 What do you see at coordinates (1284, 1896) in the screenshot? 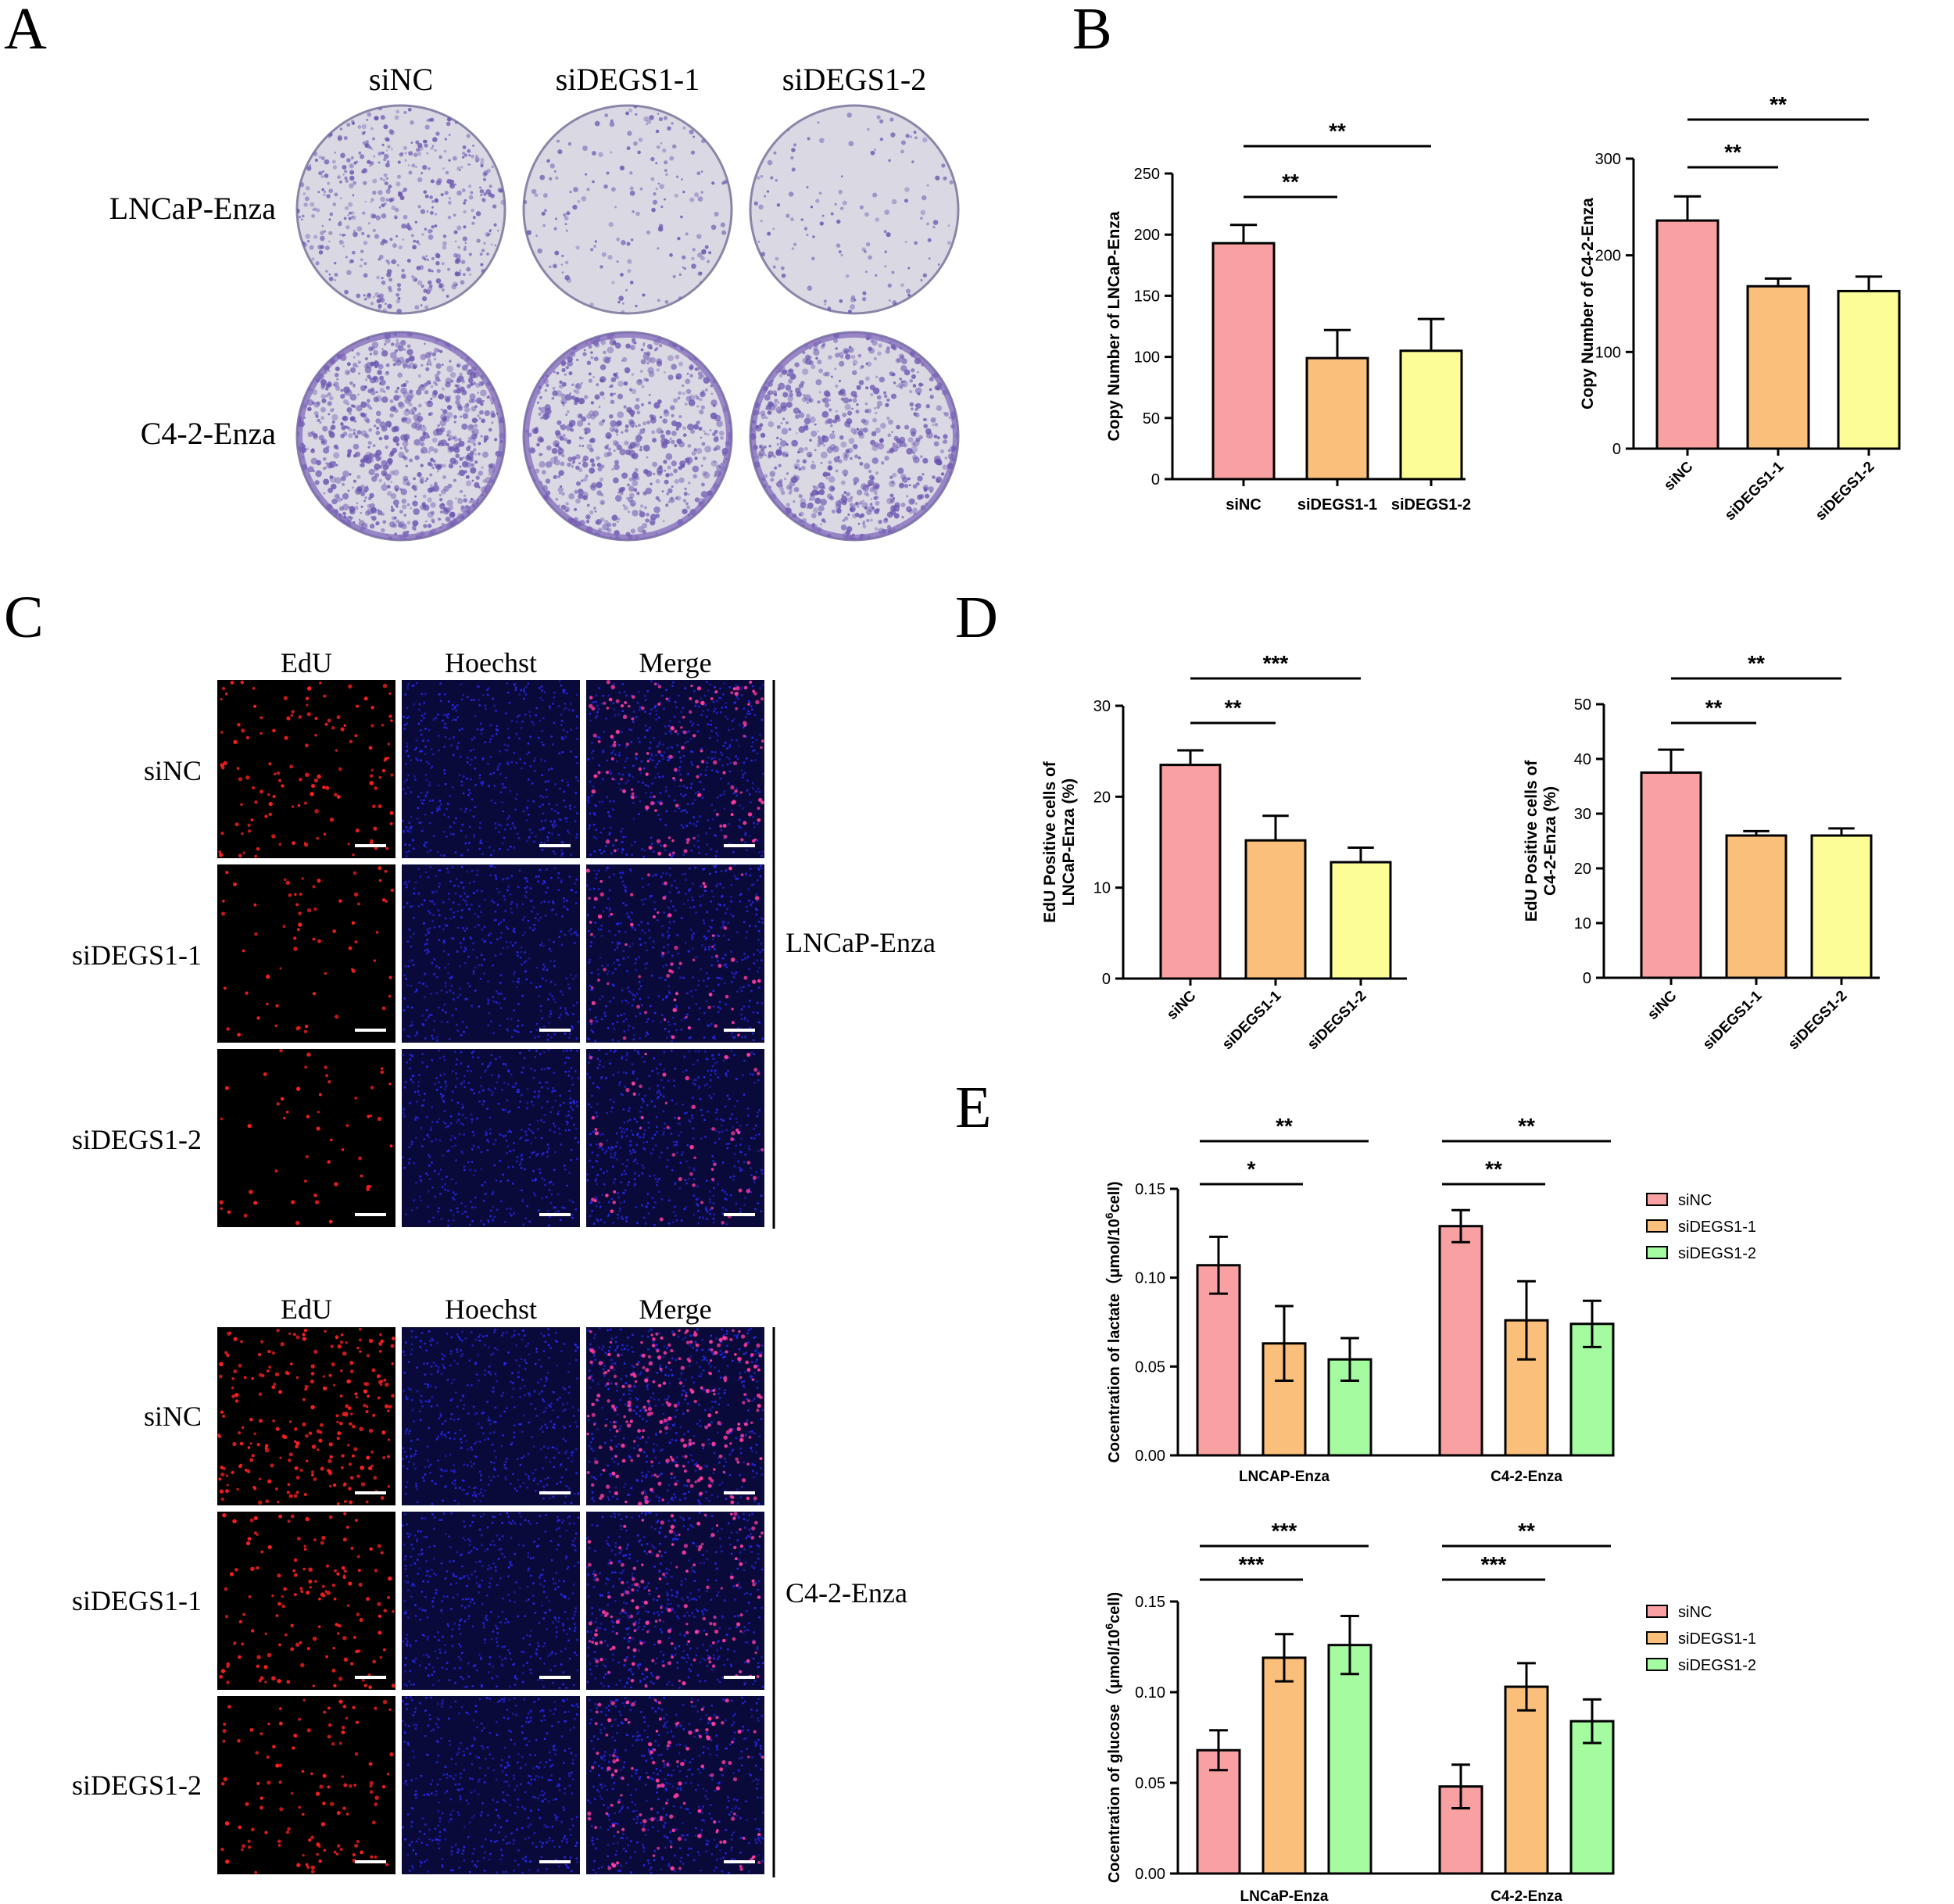
I see `x-group-label: LNCaP-Enza` at bounding box center [1284, 1896].